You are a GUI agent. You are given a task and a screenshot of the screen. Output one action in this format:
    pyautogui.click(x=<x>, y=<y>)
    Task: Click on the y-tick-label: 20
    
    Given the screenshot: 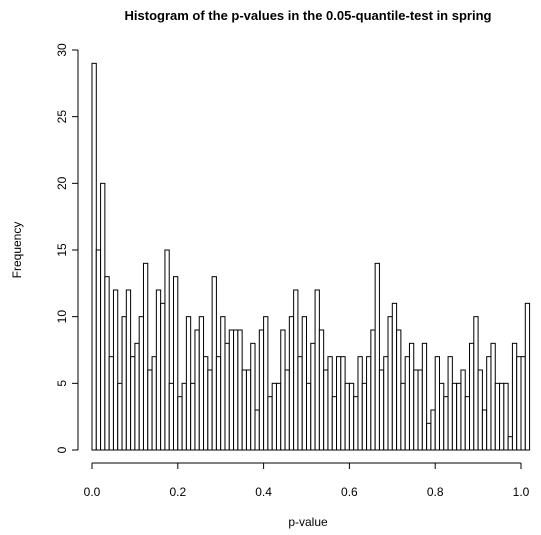 What is the action you would take?
    pyautogui.click(x=62, y=183)
    